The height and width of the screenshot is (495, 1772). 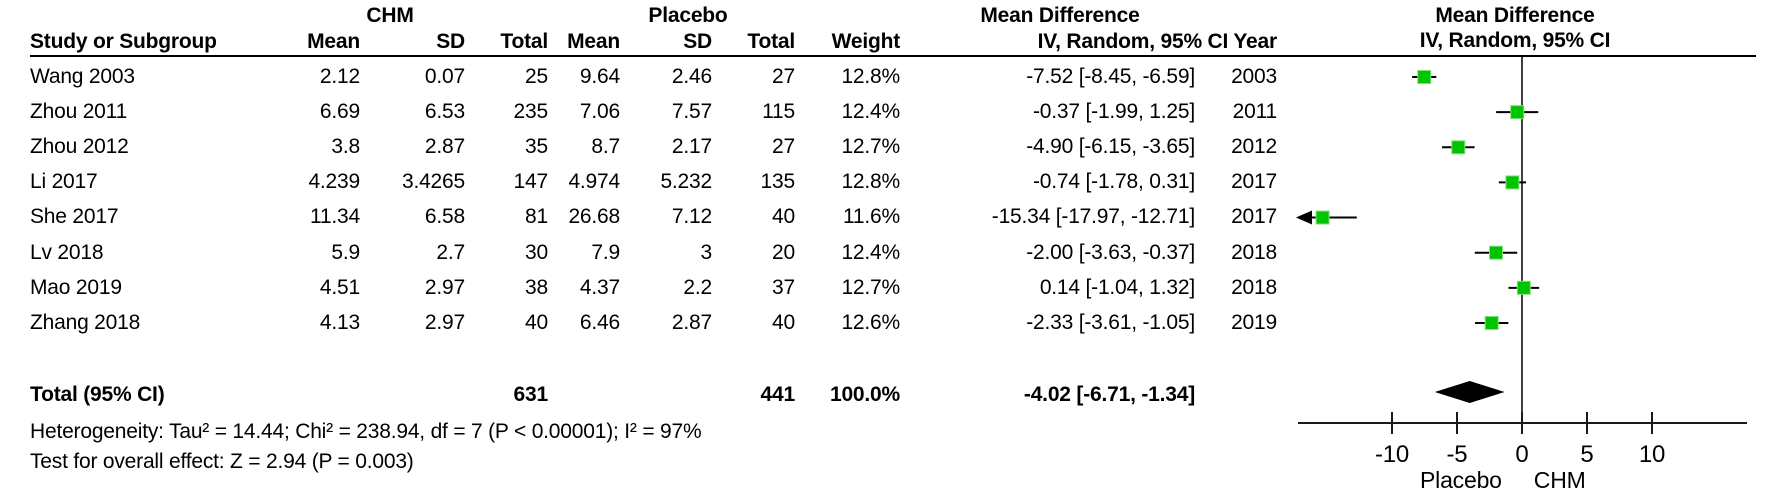 I want to click on chm-total-value: 35, so click(x=536, y=146).